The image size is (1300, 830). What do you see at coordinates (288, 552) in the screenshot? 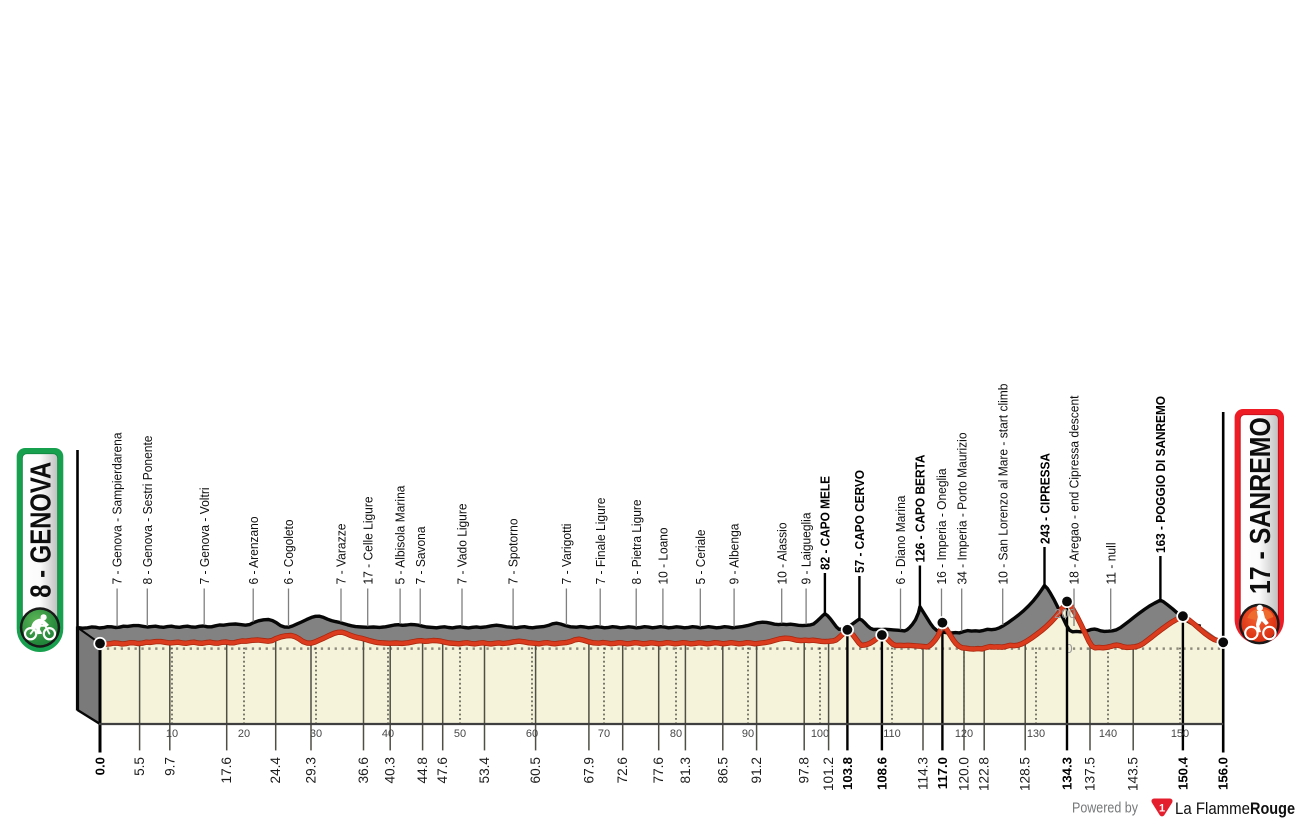
I see `svg-text: 6 - Cogoleto` at bounding box center [288, 552].